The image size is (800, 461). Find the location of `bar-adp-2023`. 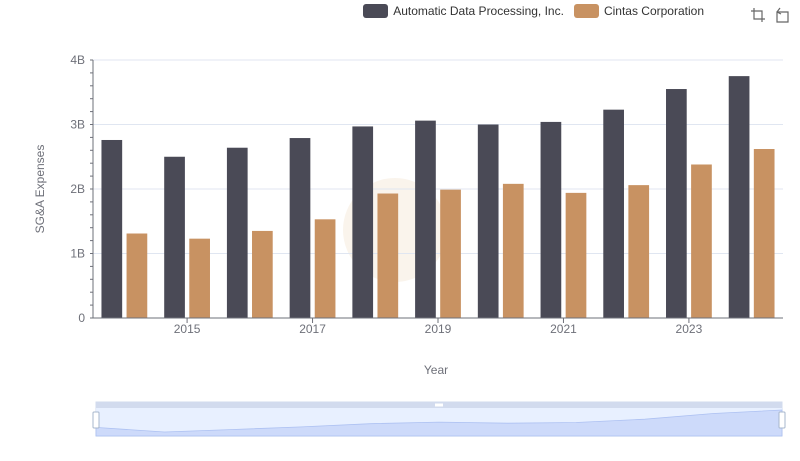

bar-adp-2023 is located at coordinates (676, 204).